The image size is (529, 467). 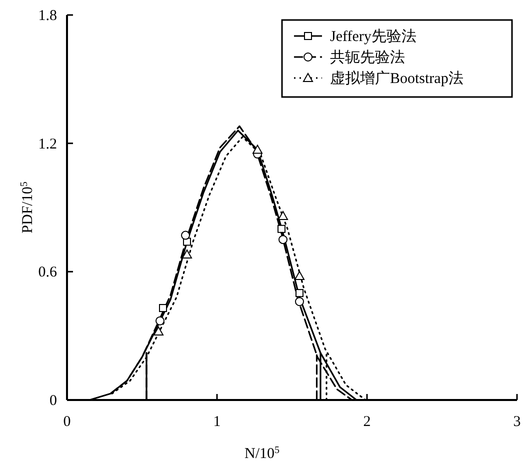 I want to click on x-tick-label: 0, so click(x=67, y=422).